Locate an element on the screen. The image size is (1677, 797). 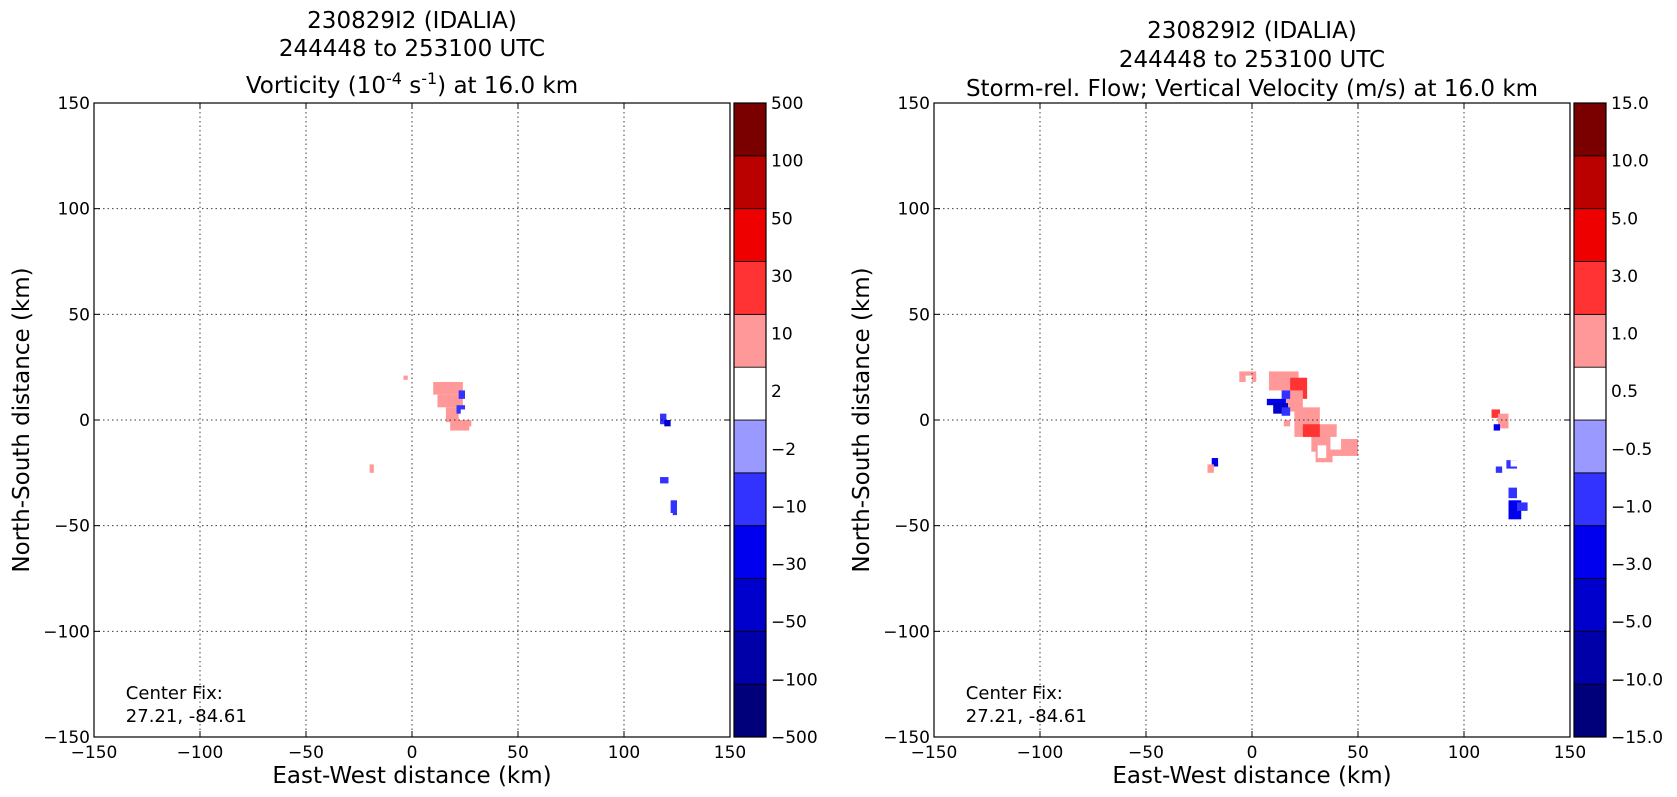
x-tick-label: −50 is located at coordinates (1146, 753).